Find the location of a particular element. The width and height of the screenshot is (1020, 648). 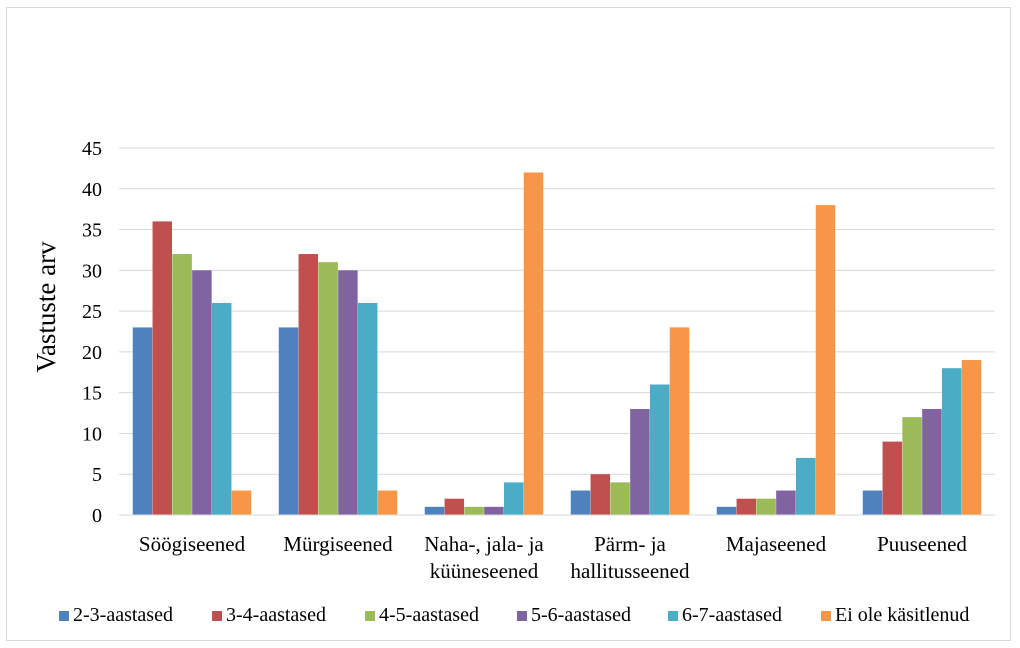

bar-ei-ole-käsitlenud-cat-5 is located at coordinates (971, 437).